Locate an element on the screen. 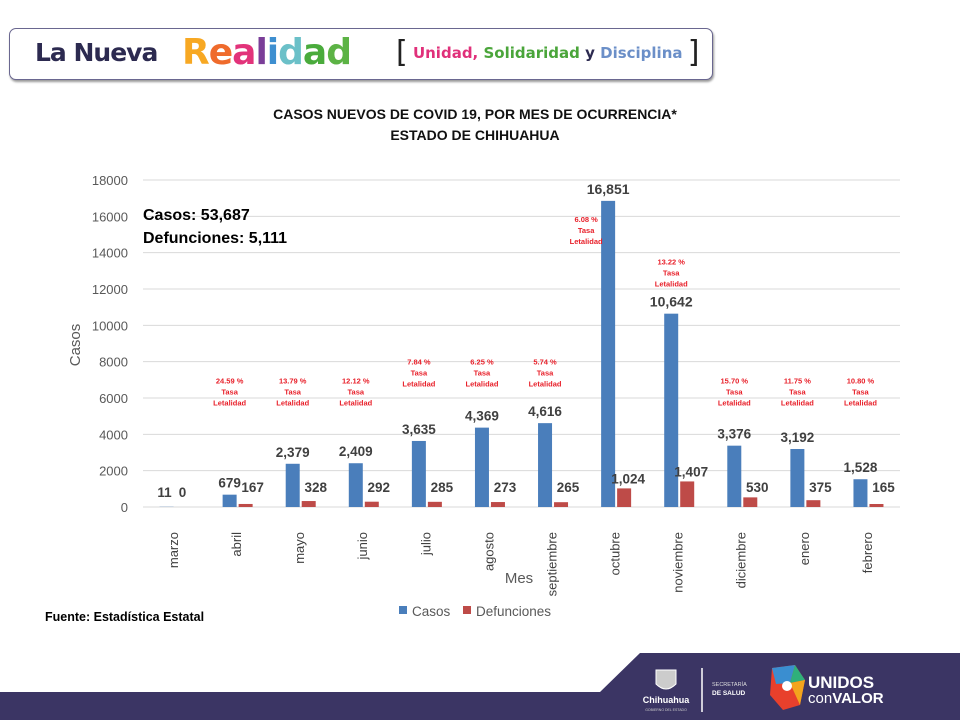 This screenshot has height=720, width=960. data-label-casos: 2,409 is located at coordinates (356, 451).